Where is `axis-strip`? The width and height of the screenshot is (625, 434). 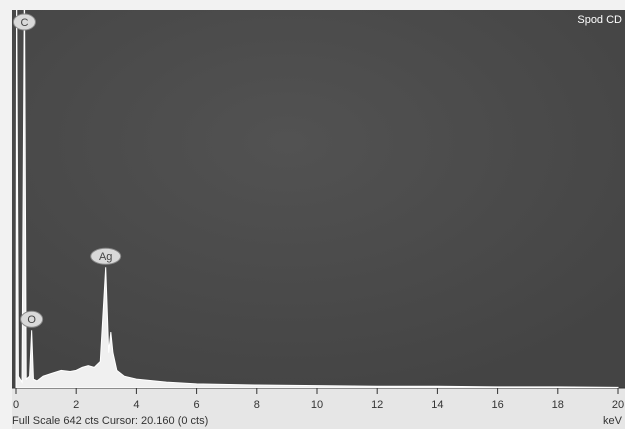 axis-strip is located at coordinates (318, 408).